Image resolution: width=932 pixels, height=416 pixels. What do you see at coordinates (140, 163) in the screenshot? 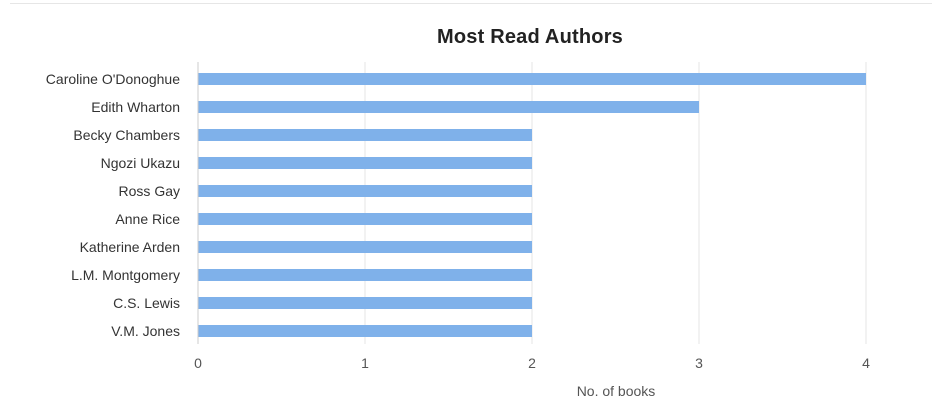
I see `category-label: Ngozi Ukazu` at bounding box center [140, 163].